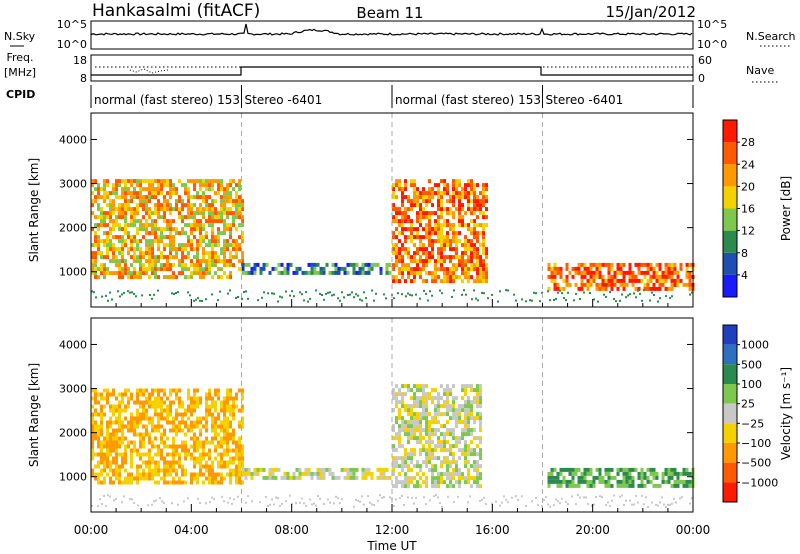 This screenshot has height=554, width=800. Describe the element at coordinates (191, 530) in the screenshot. I see `x-tick-label: 04:00` at that location.